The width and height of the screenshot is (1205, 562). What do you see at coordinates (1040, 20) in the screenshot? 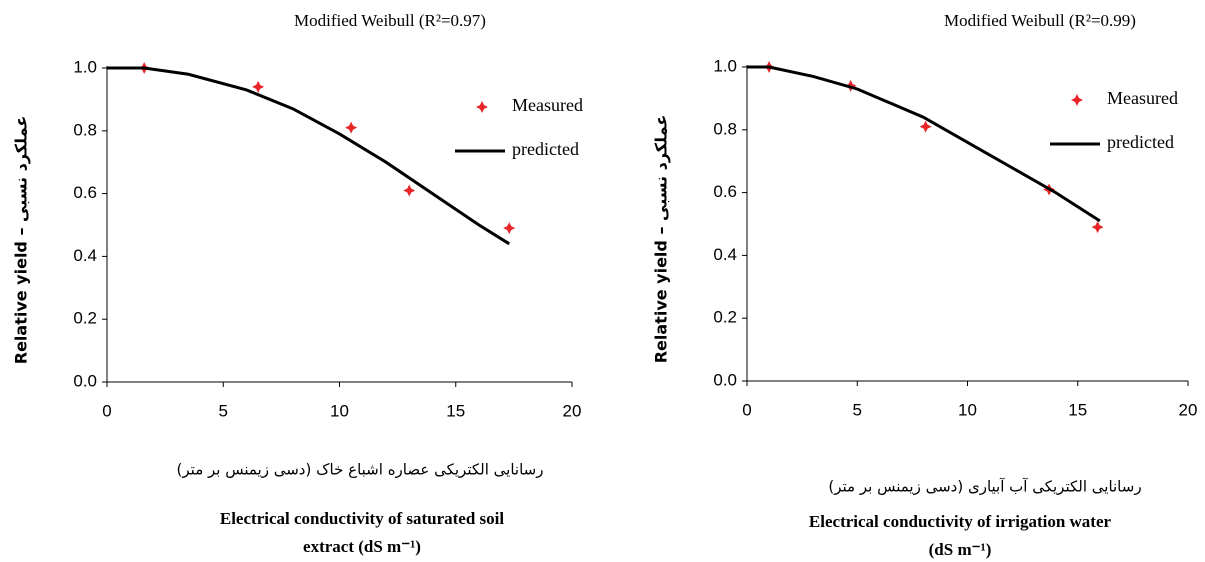
I see `chart-title: Modified Weibull (R²=0.99)` at bounding box center [1040, 20].